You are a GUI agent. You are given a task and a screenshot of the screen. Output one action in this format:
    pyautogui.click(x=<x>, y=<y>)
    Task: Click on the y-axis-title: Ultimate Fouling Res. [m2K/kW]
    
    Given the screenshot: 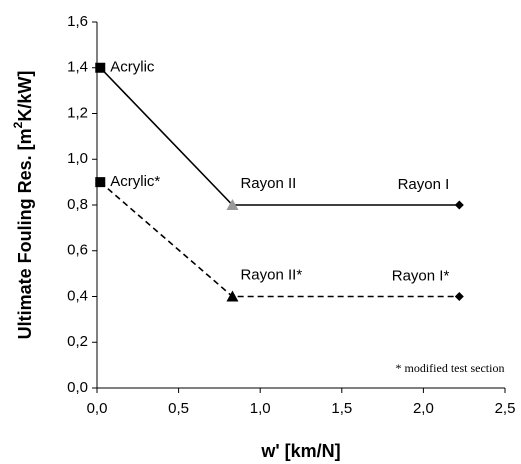 What is the action you would take?
    pyautogui.click(x=23, y=205)
    